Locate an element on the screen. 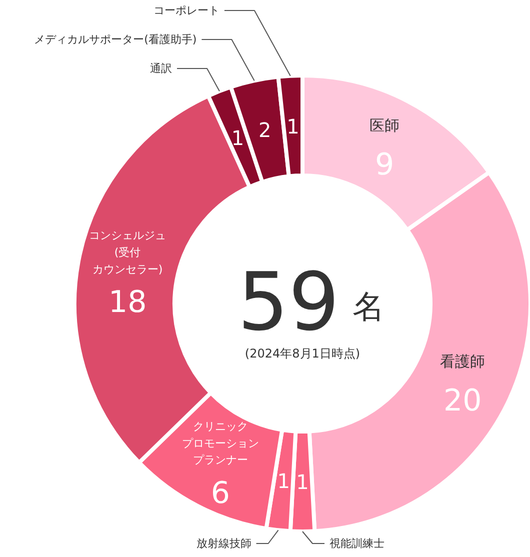 The width and height of the screenshot is (530, 557). slice-label: メディカルサポーター(看護助手) is located at coordinates (115, 39).